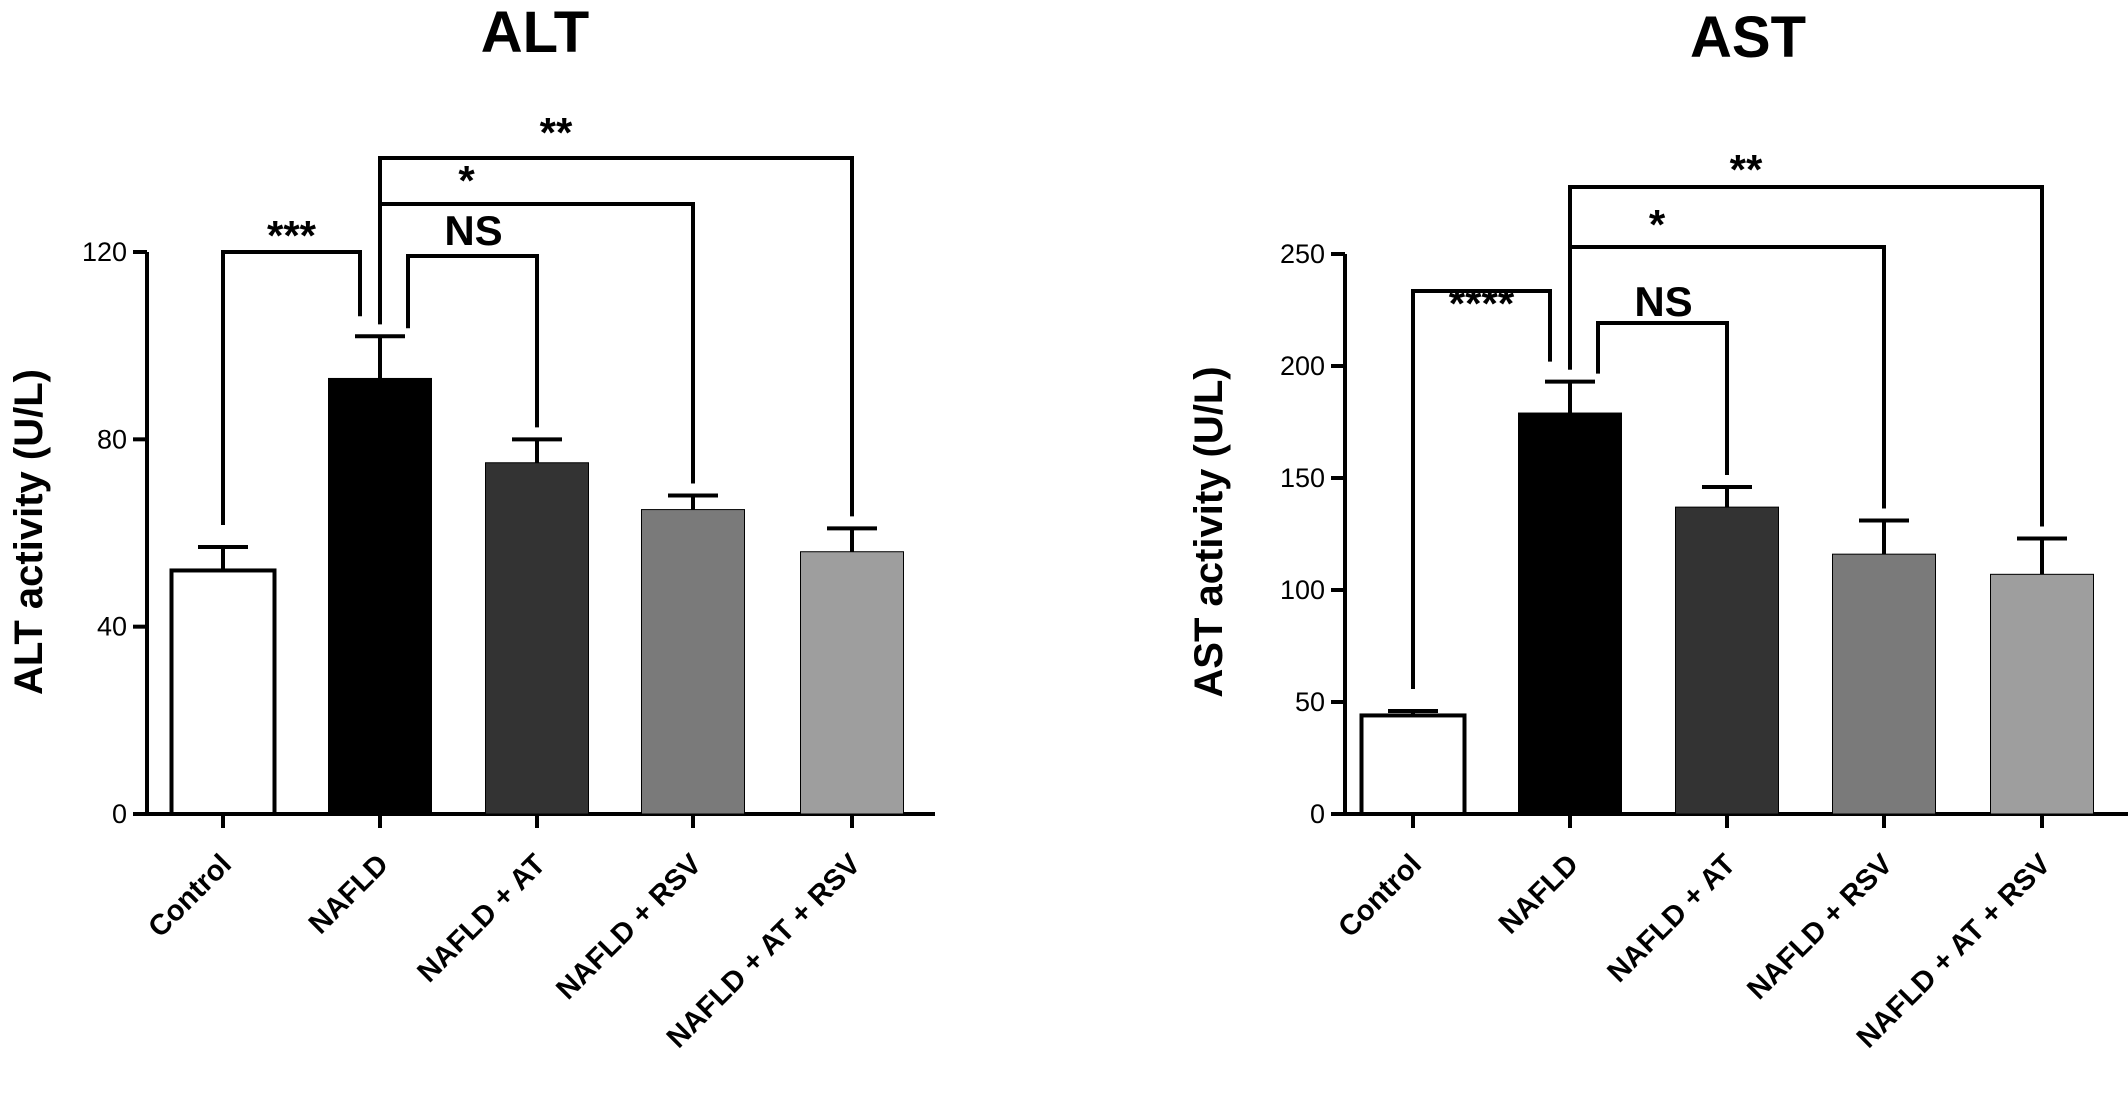 The height and width of the screenshot is (1105, 2128). Describe the element at coordinates (1302, 254) in the screenshot. I see `y-tick-label: 250` at that location.